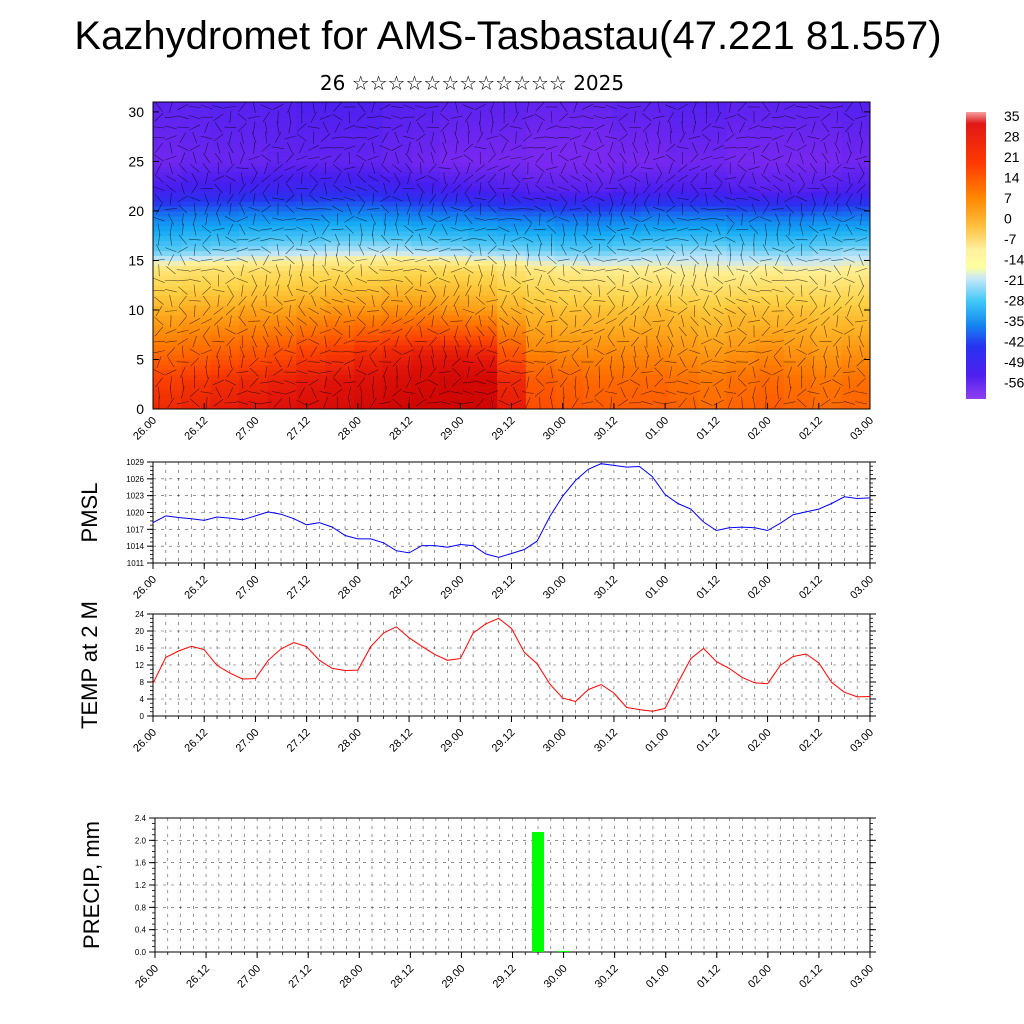  Describe the element at coordinates (299, 588) in the screenshot. I see `x-tick-label: 27.12` at that location.